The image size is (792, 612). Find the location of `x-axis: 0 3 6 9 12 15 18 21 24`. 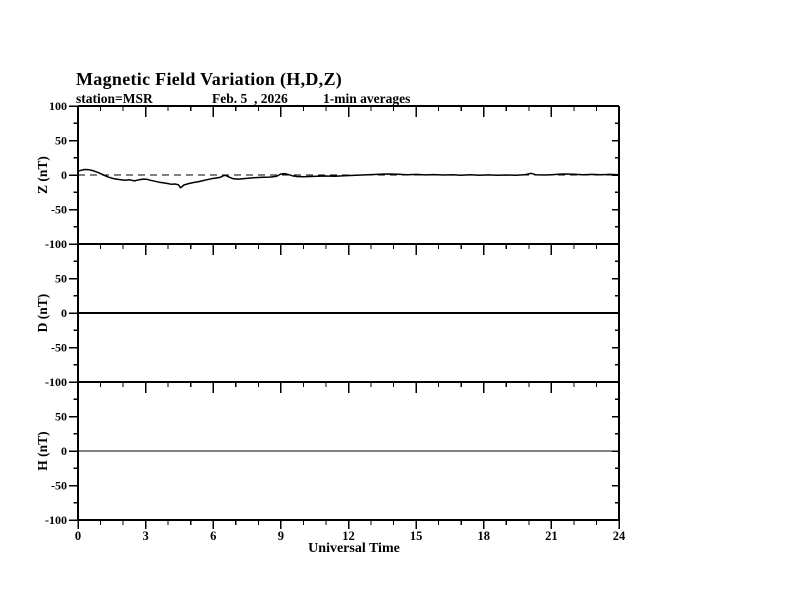

x-axis: 0 3 6 9 12 15 18 21 24 is located at coordinates (350, 531).